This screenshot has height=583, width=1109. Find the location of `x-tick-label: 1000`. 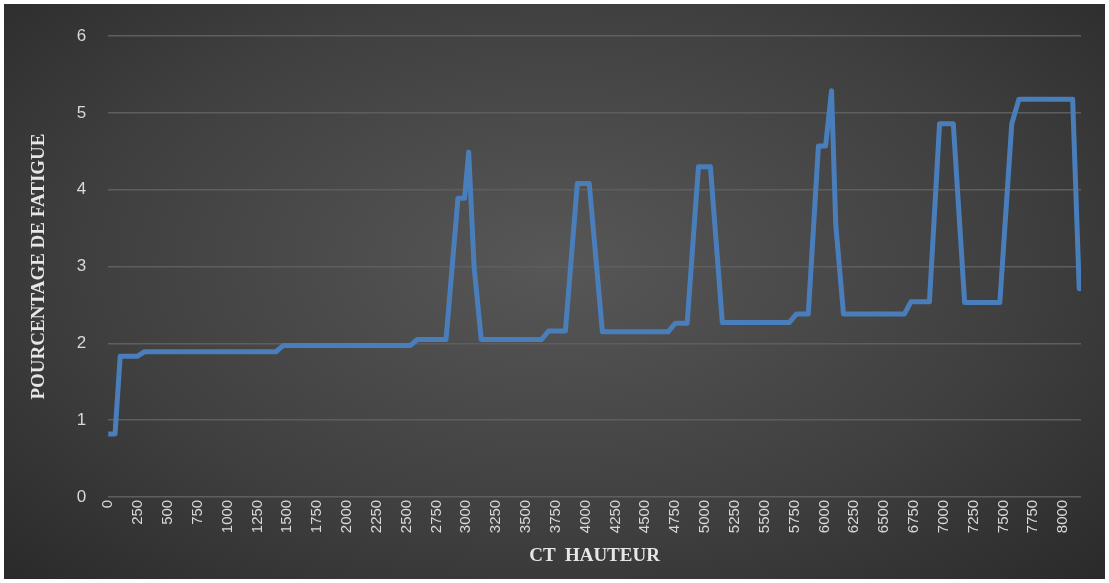

x-tick-label: 1000 is located at coordinates (226, 516).